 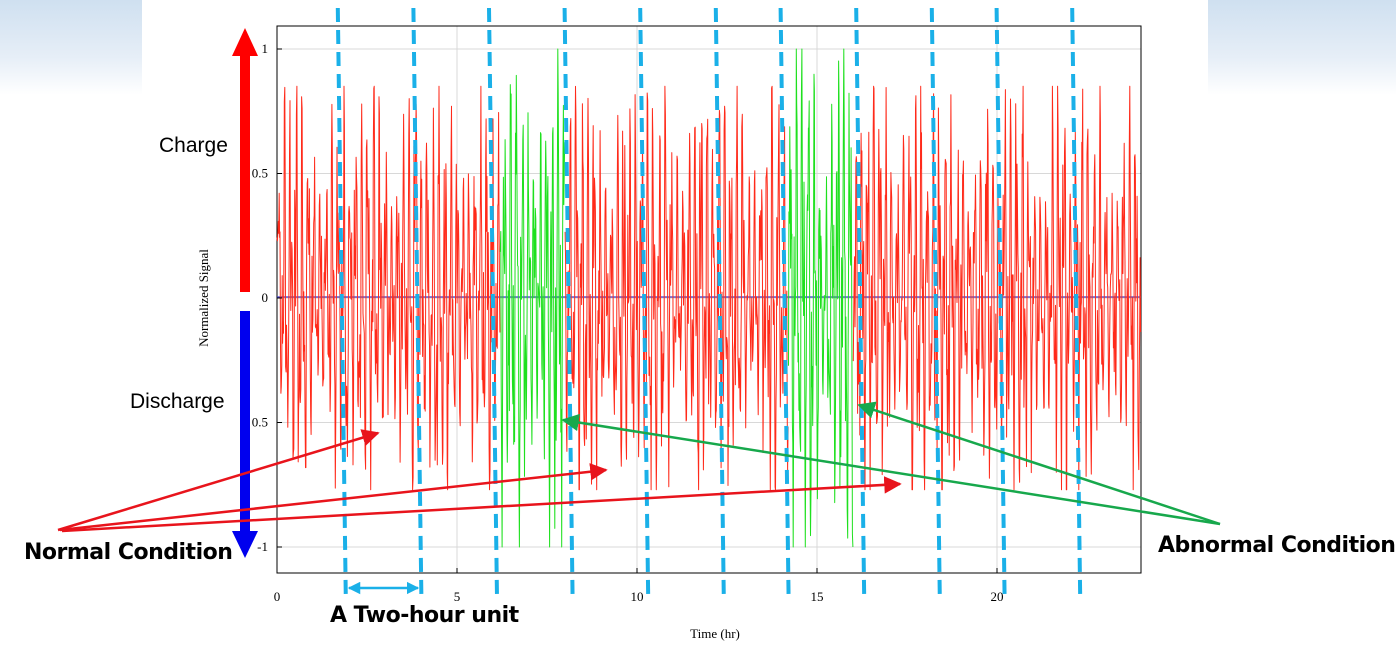 I want to click on x-axis-label: Time (hr), so click(x=715, y=633).